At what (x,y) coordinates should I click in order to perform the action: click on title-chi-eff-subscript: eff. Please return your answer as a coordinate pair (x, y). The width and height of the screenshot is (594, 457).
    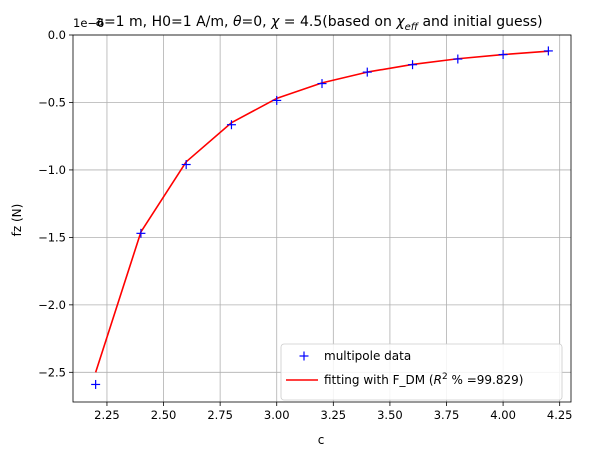
    Looking at the image, I should click on (412, 27).